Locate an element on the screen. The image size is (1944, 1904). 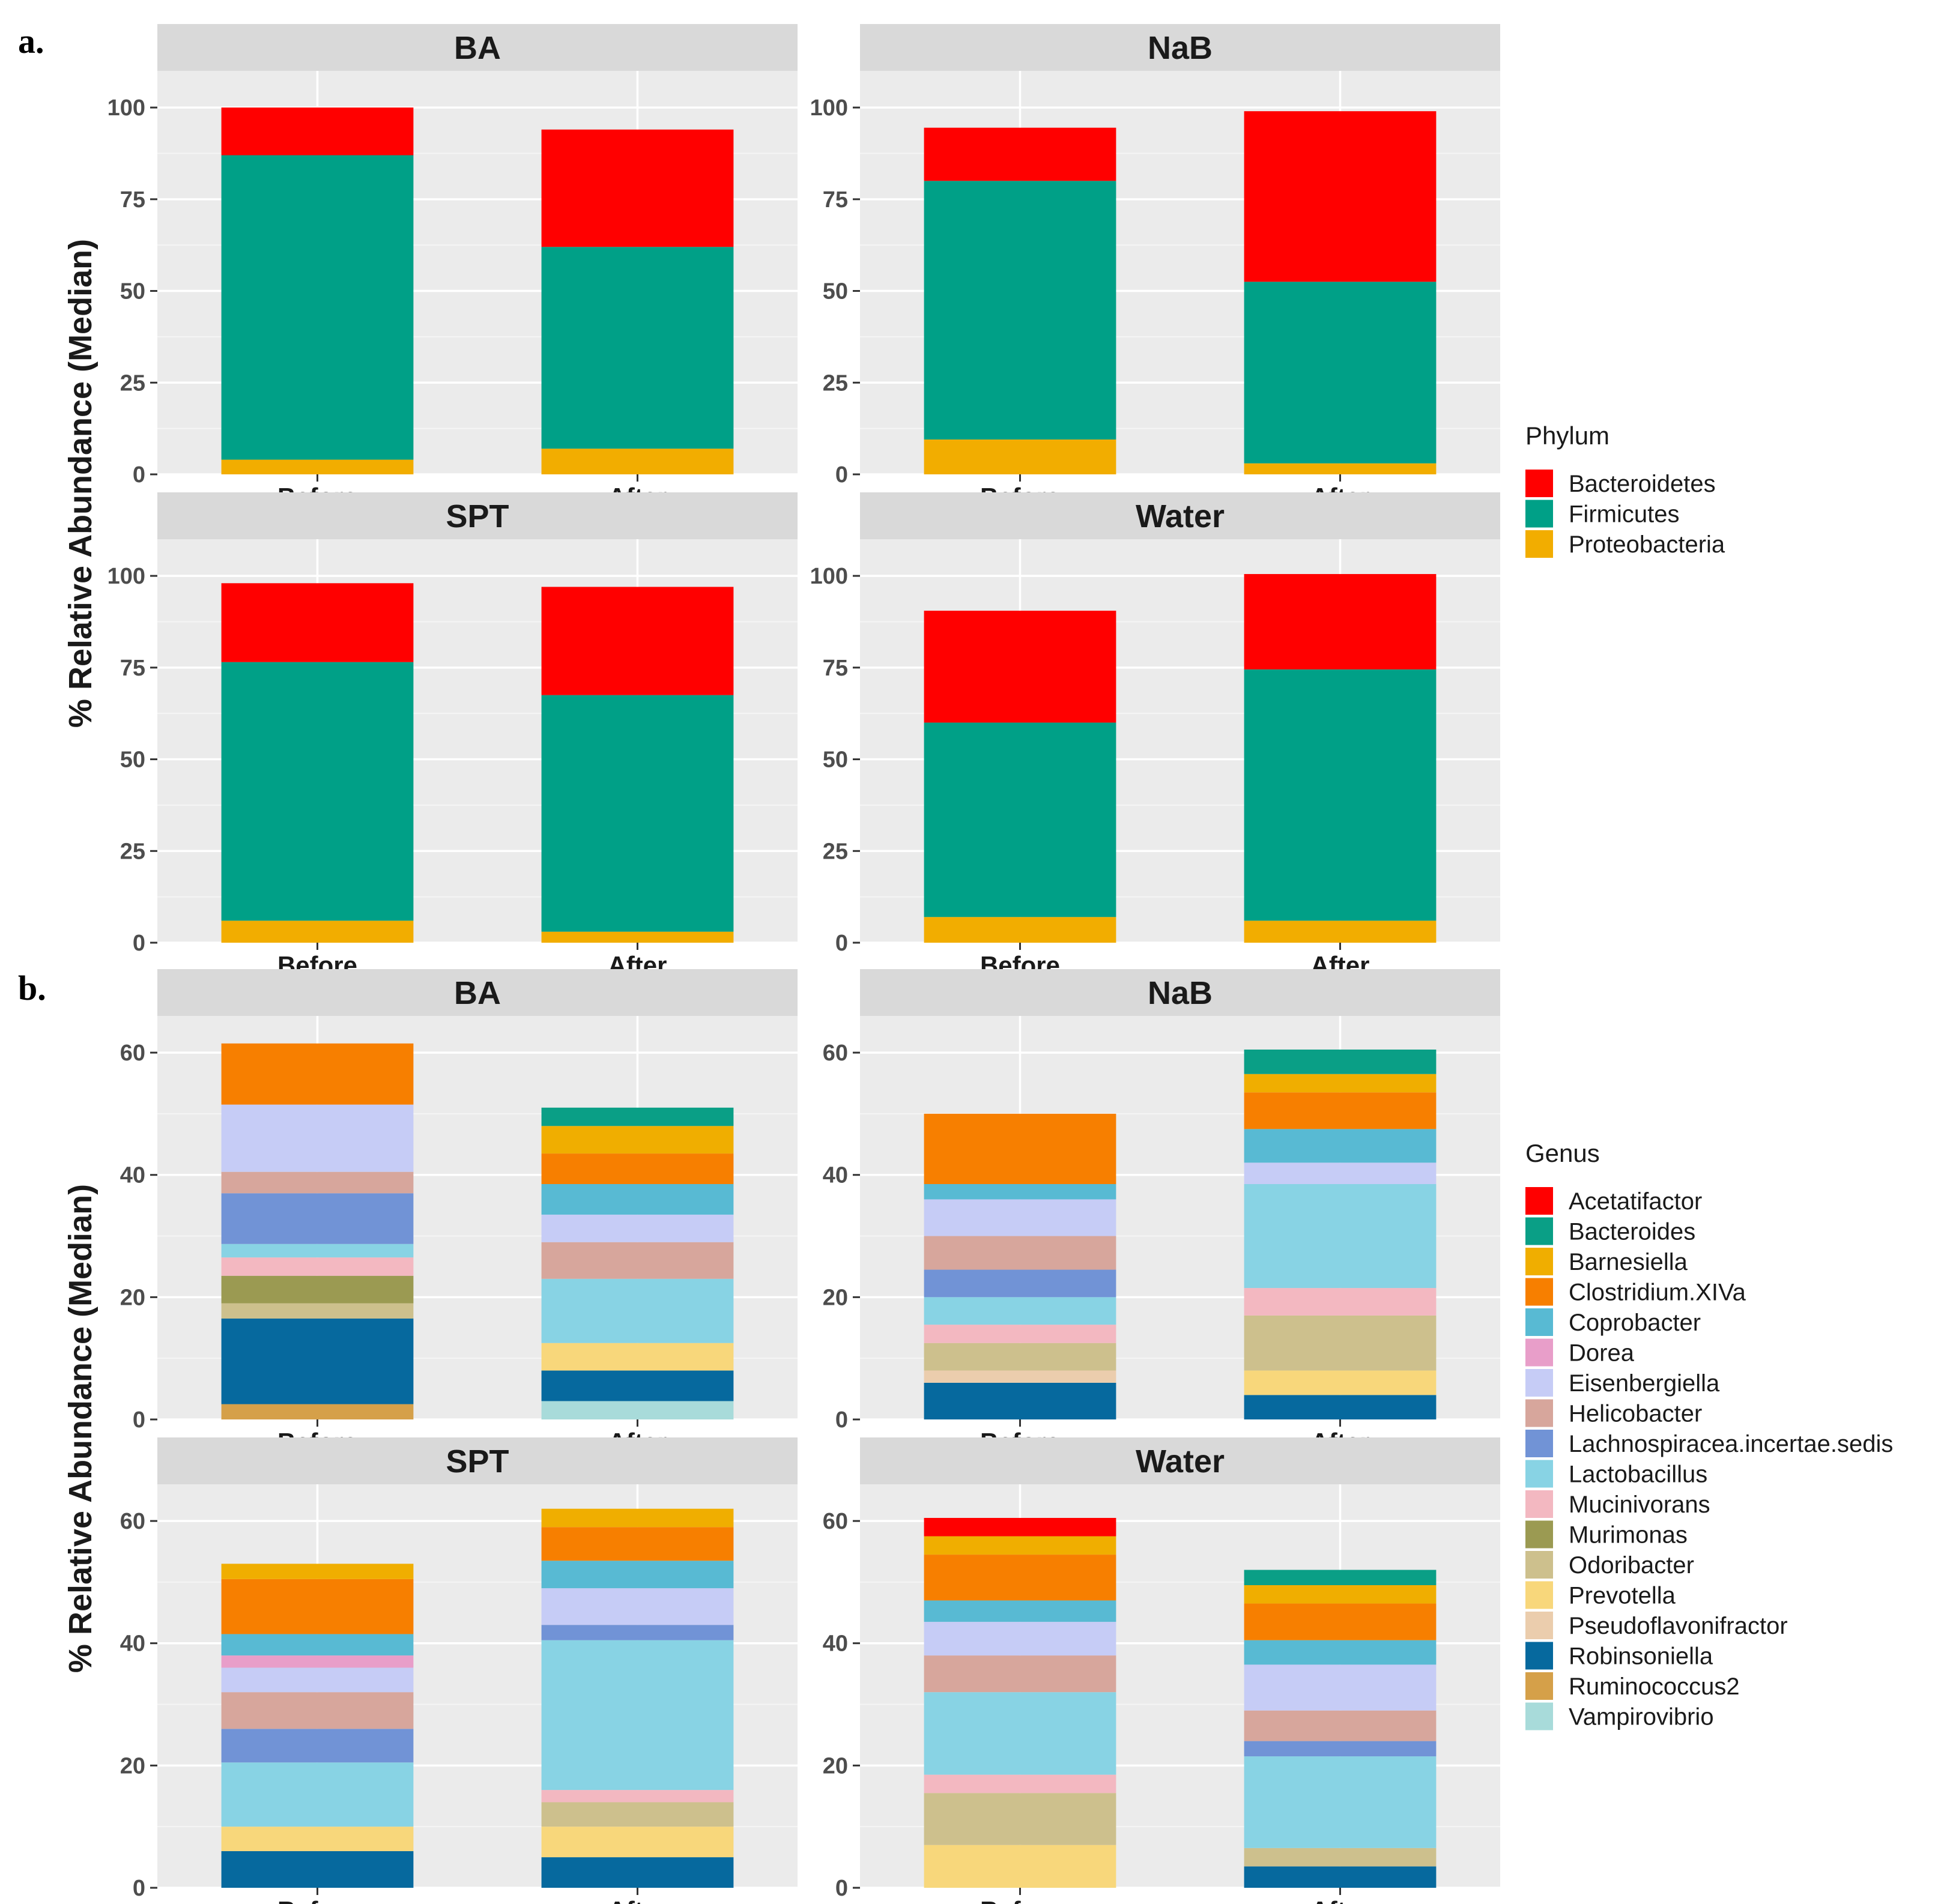
bar-segment-ba-before-clostridium-xiva is located at coordinates (318, 1074).